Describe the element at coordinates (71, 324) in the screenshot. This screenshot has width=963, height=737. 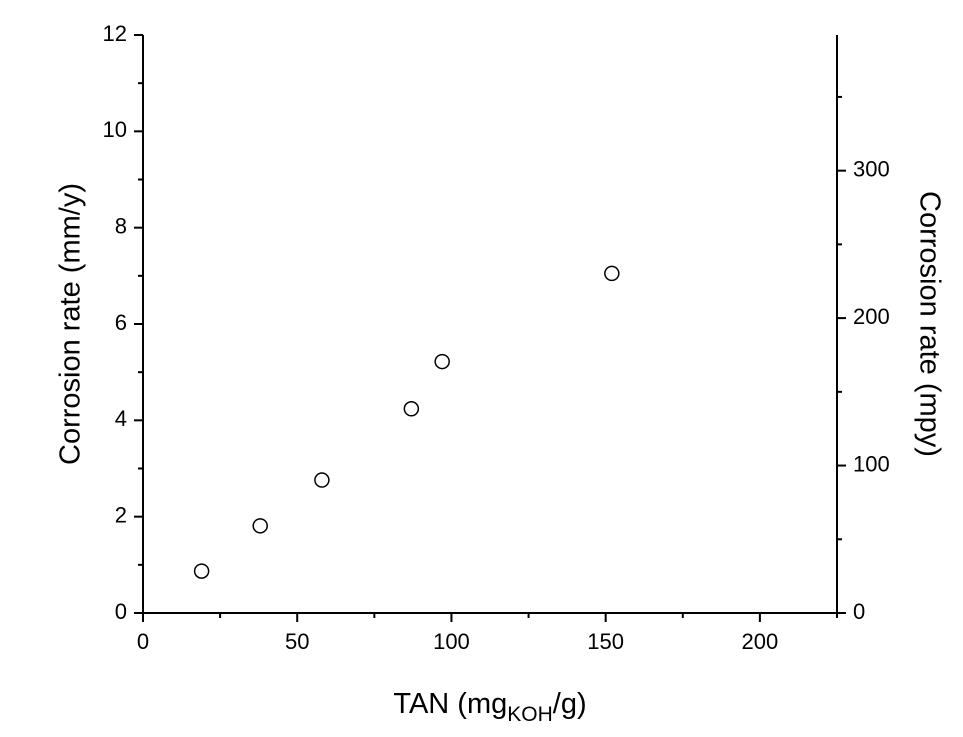
I see `y-axis-label: Corrosion rate (mm/y)` at that location.